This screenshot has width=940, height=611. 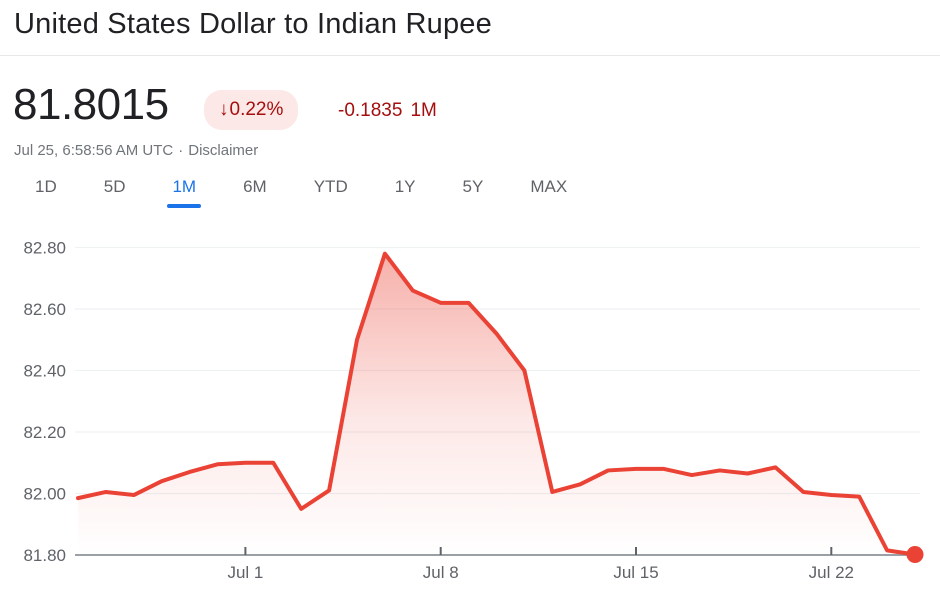 What do you see at coordinates (470, 55) in the screenshot?
I see `header-divider` at bounding box center [470, 55].